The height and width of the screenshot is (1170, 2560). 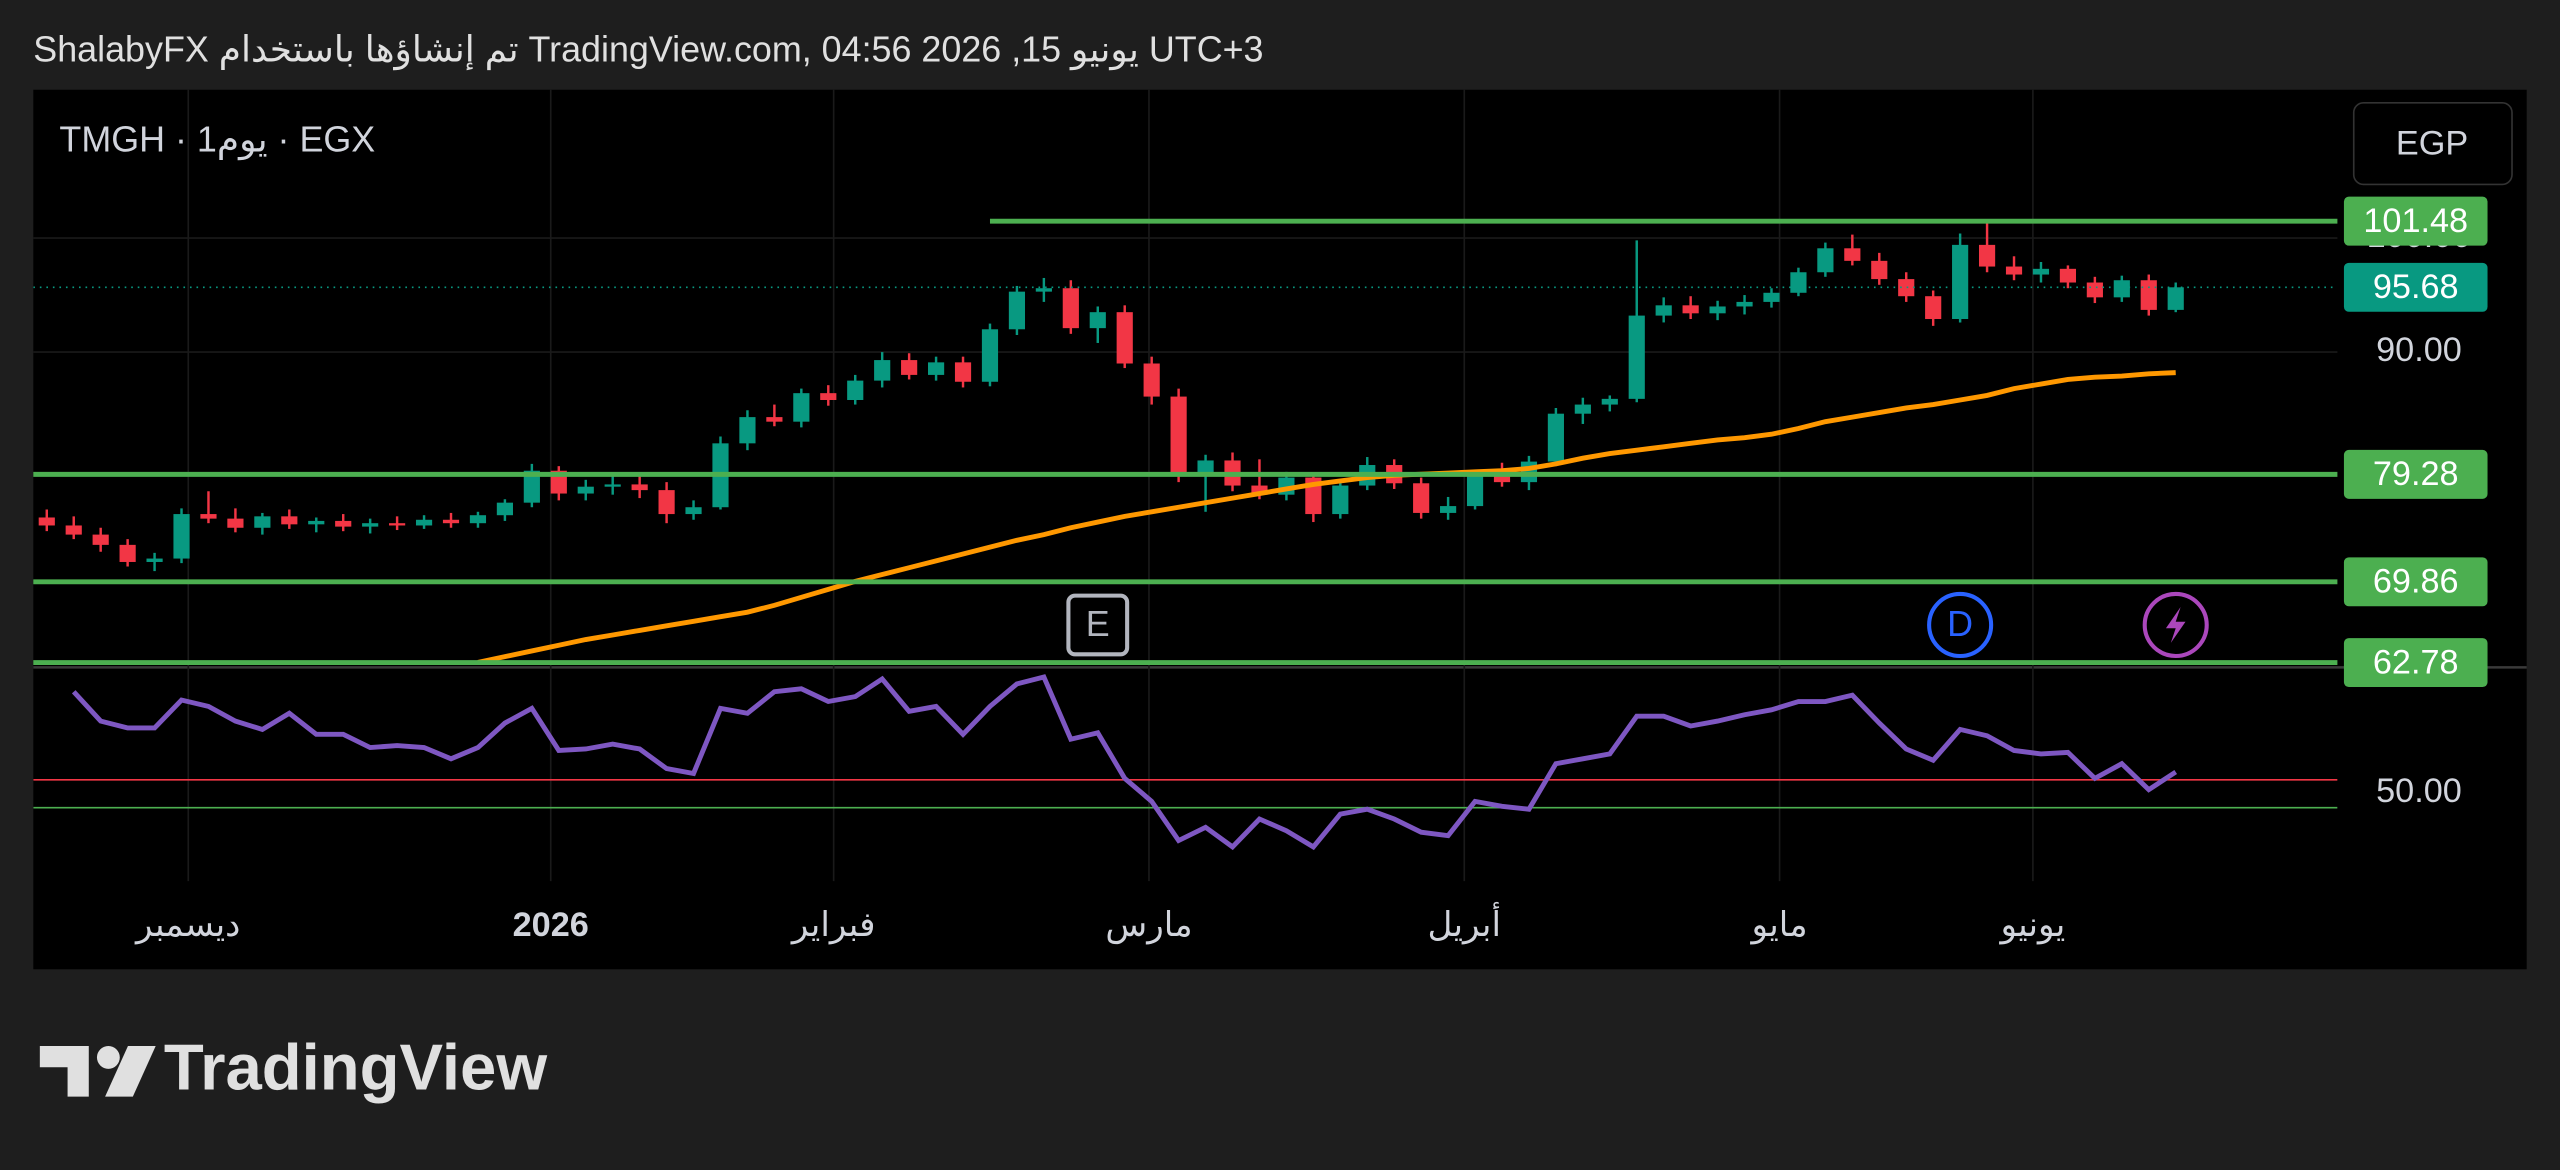 What do you see at coordinates (1779, 925) in the screenshot?
I see `x-tick-label: مايو` at bounding box center [1779, 925].